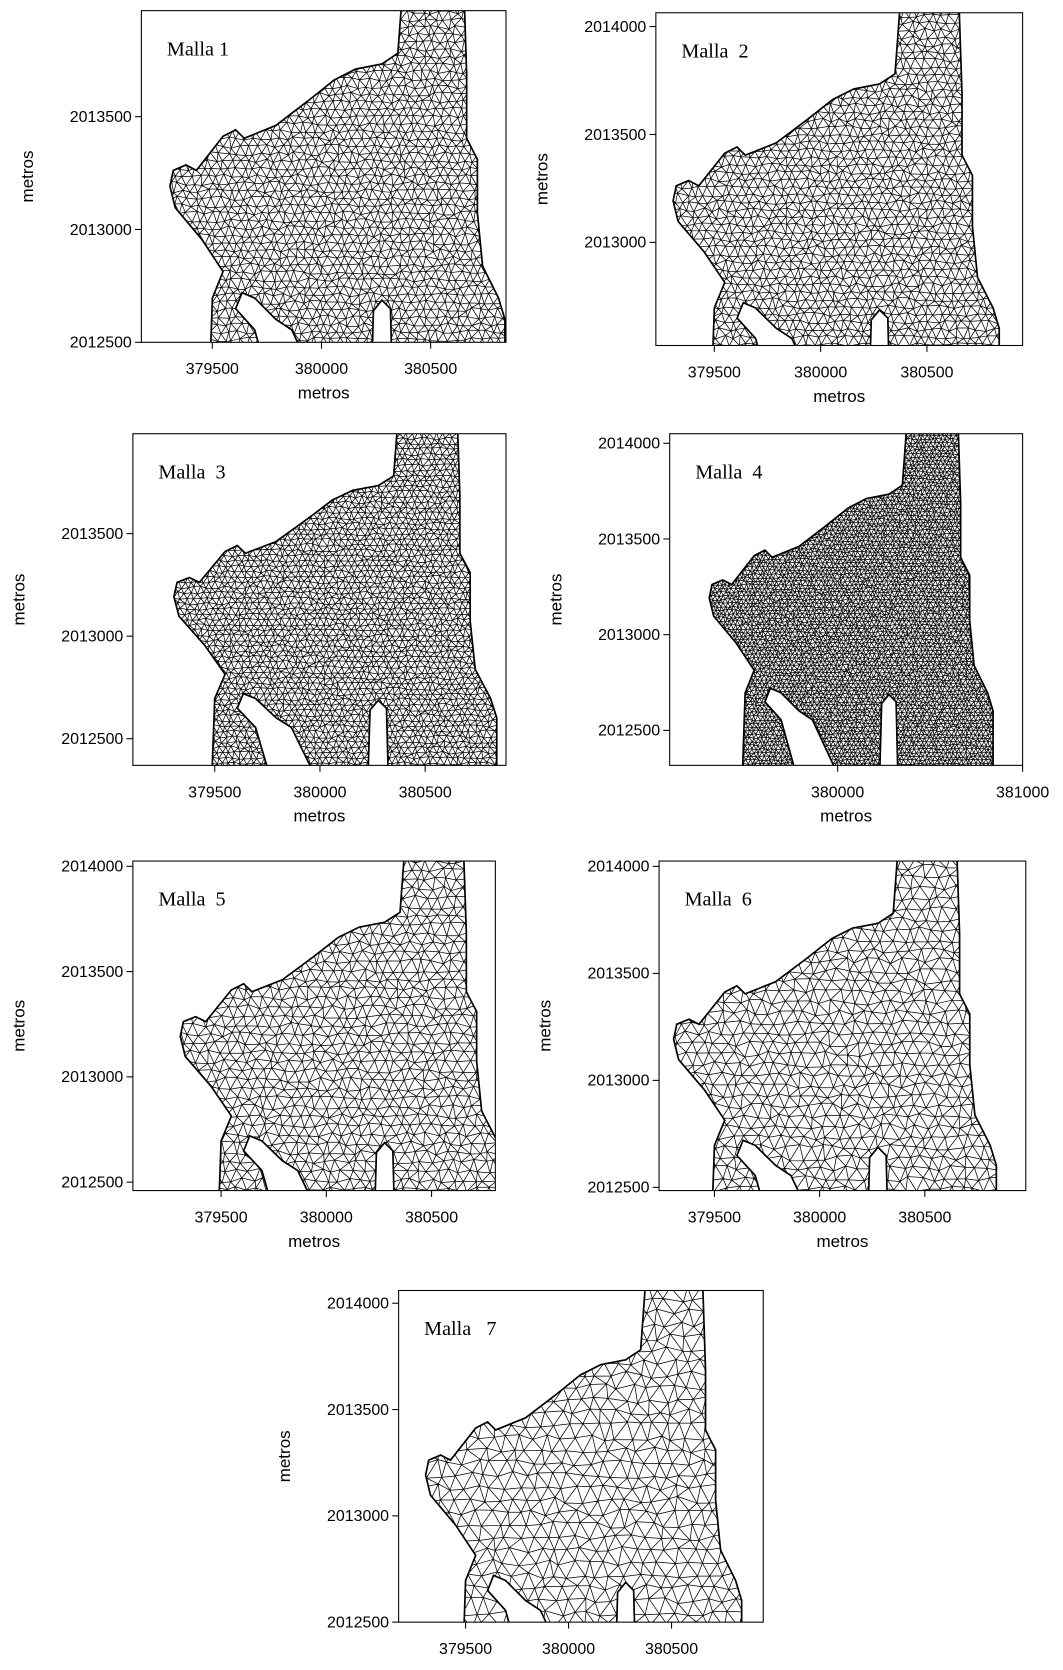 This screenshot has width=1063, height=1670. Describe the element at coordinates (191, 900) in the screenshot. I see `panel-title: Malla 5` at that location.